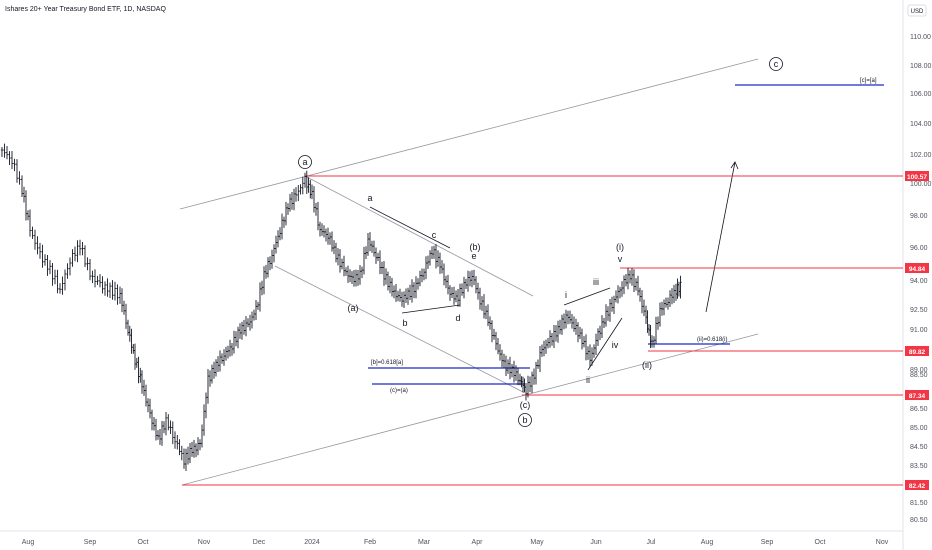  I want to click on y-tick-label: 98.00, so click(919, 216).